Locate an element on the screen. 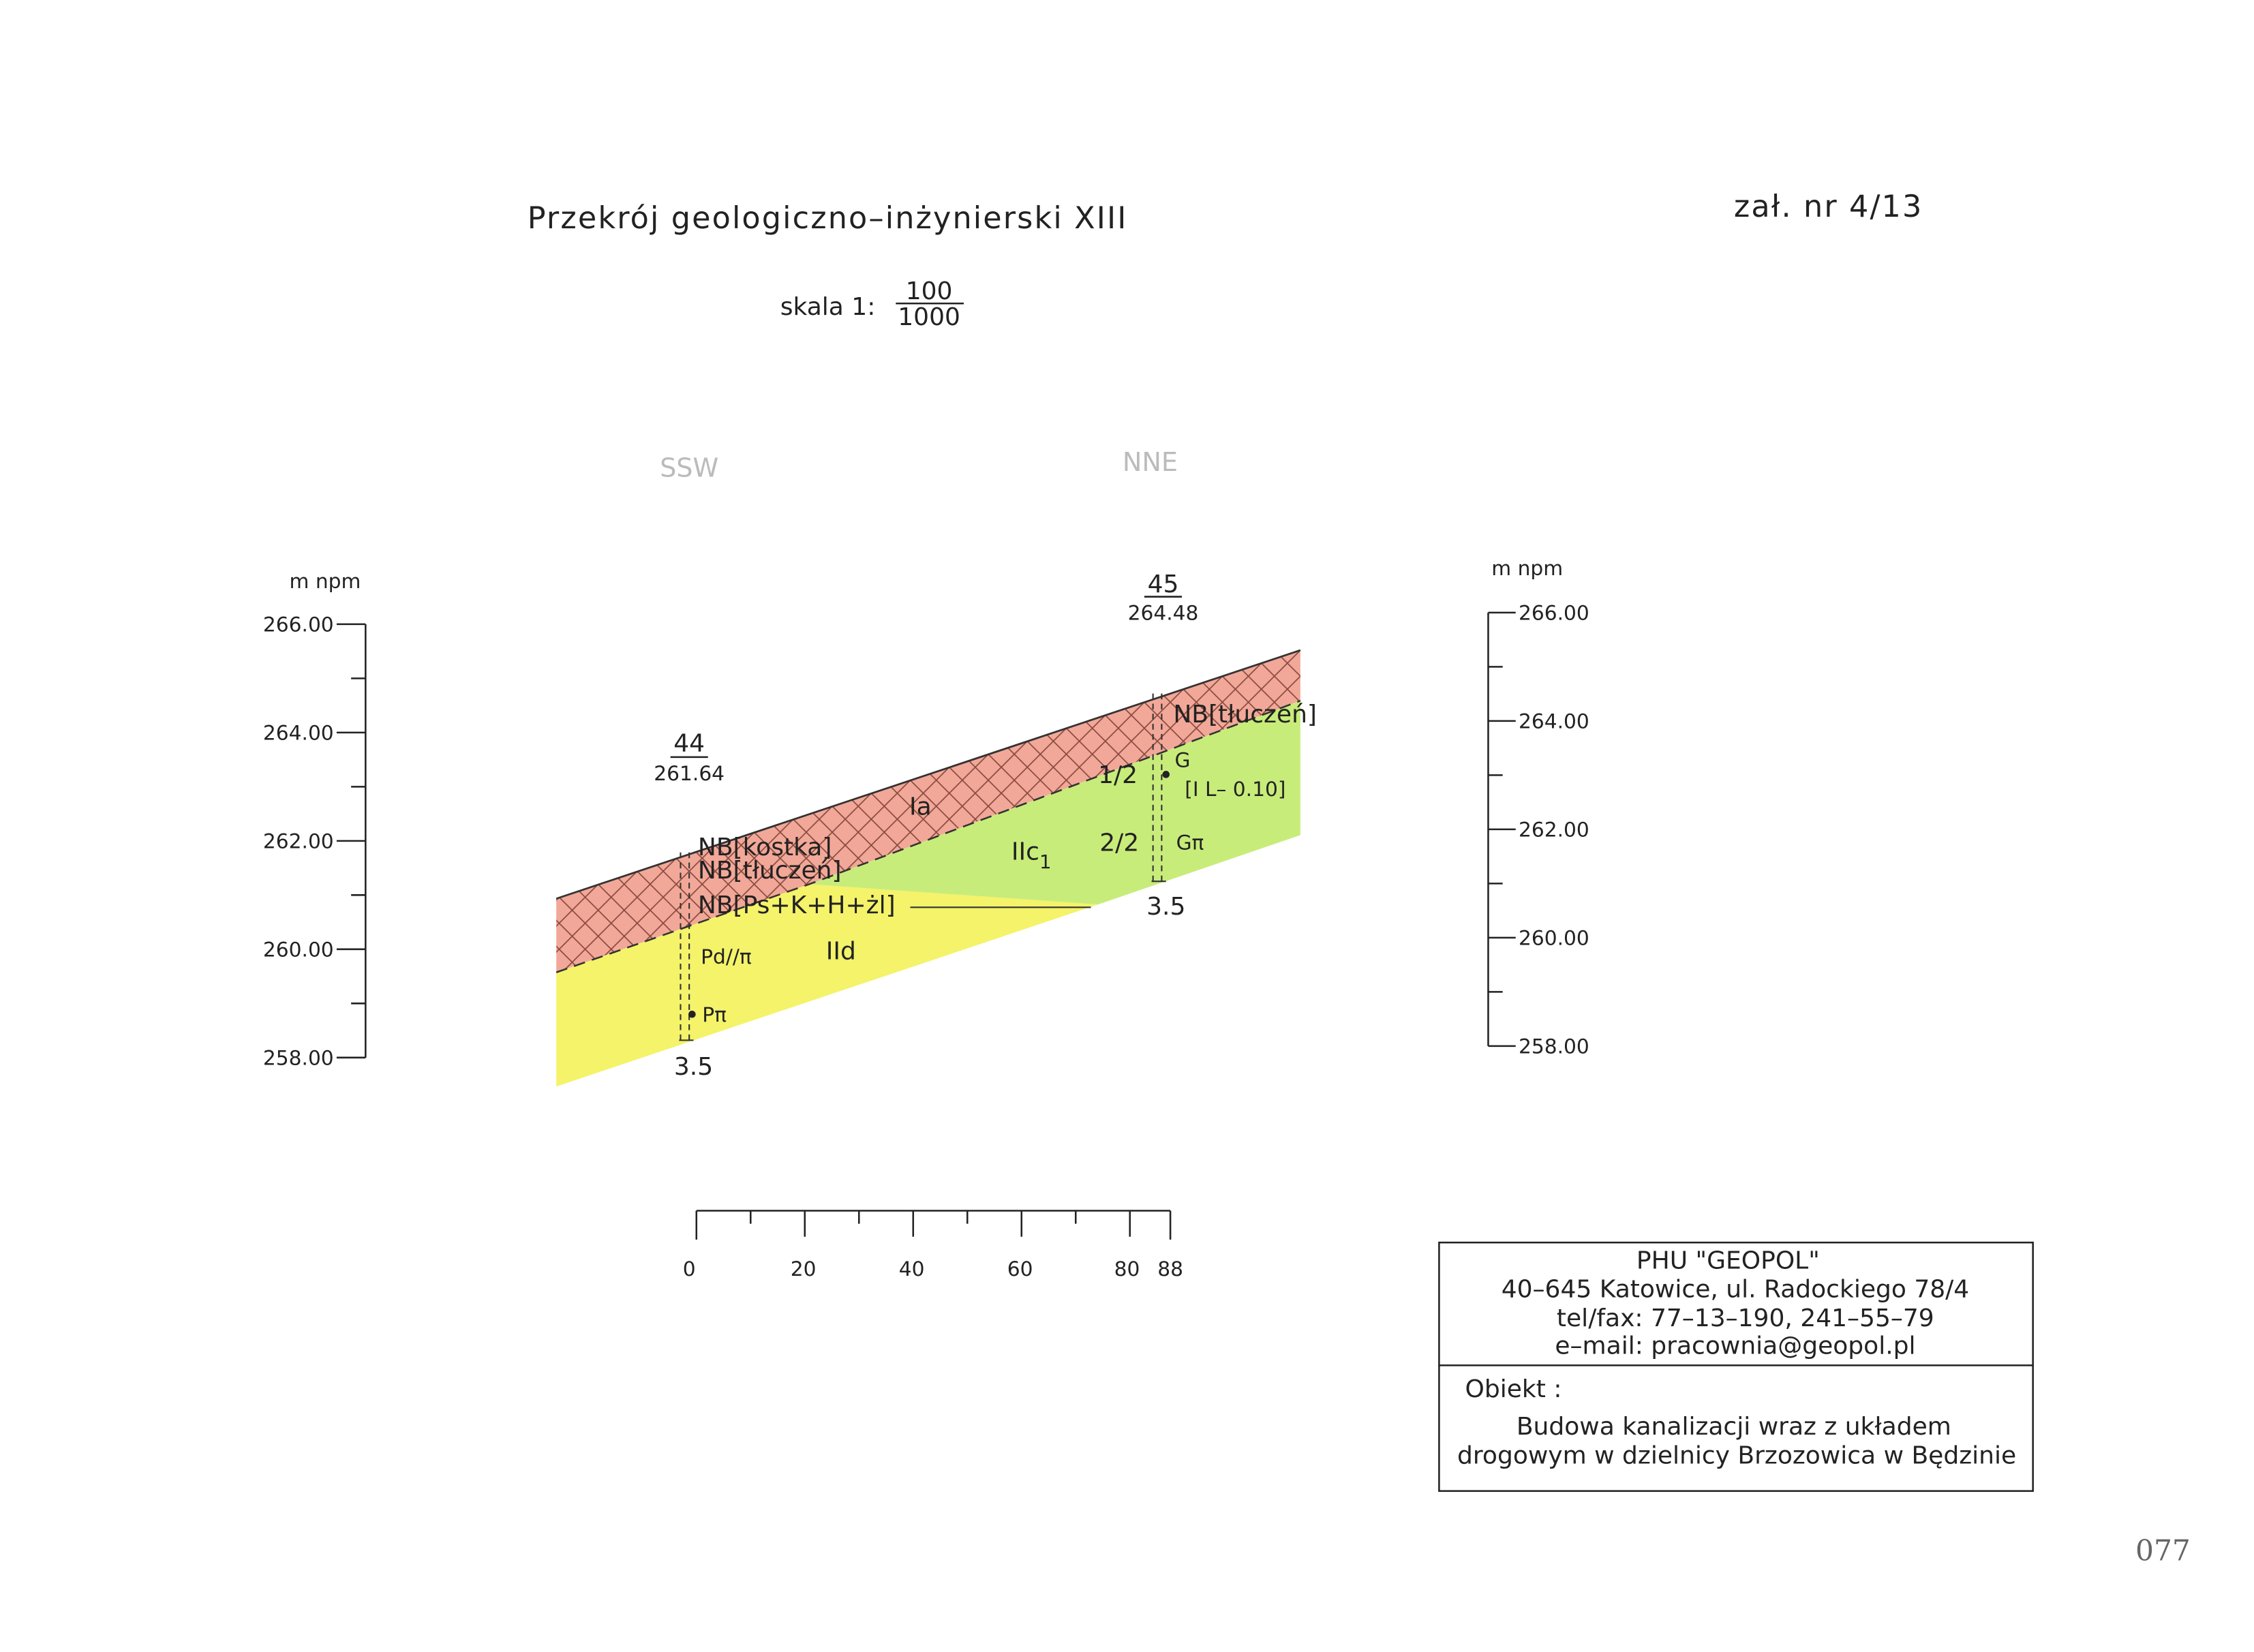  subscript: 1 is located at coordinates (1045, 862).